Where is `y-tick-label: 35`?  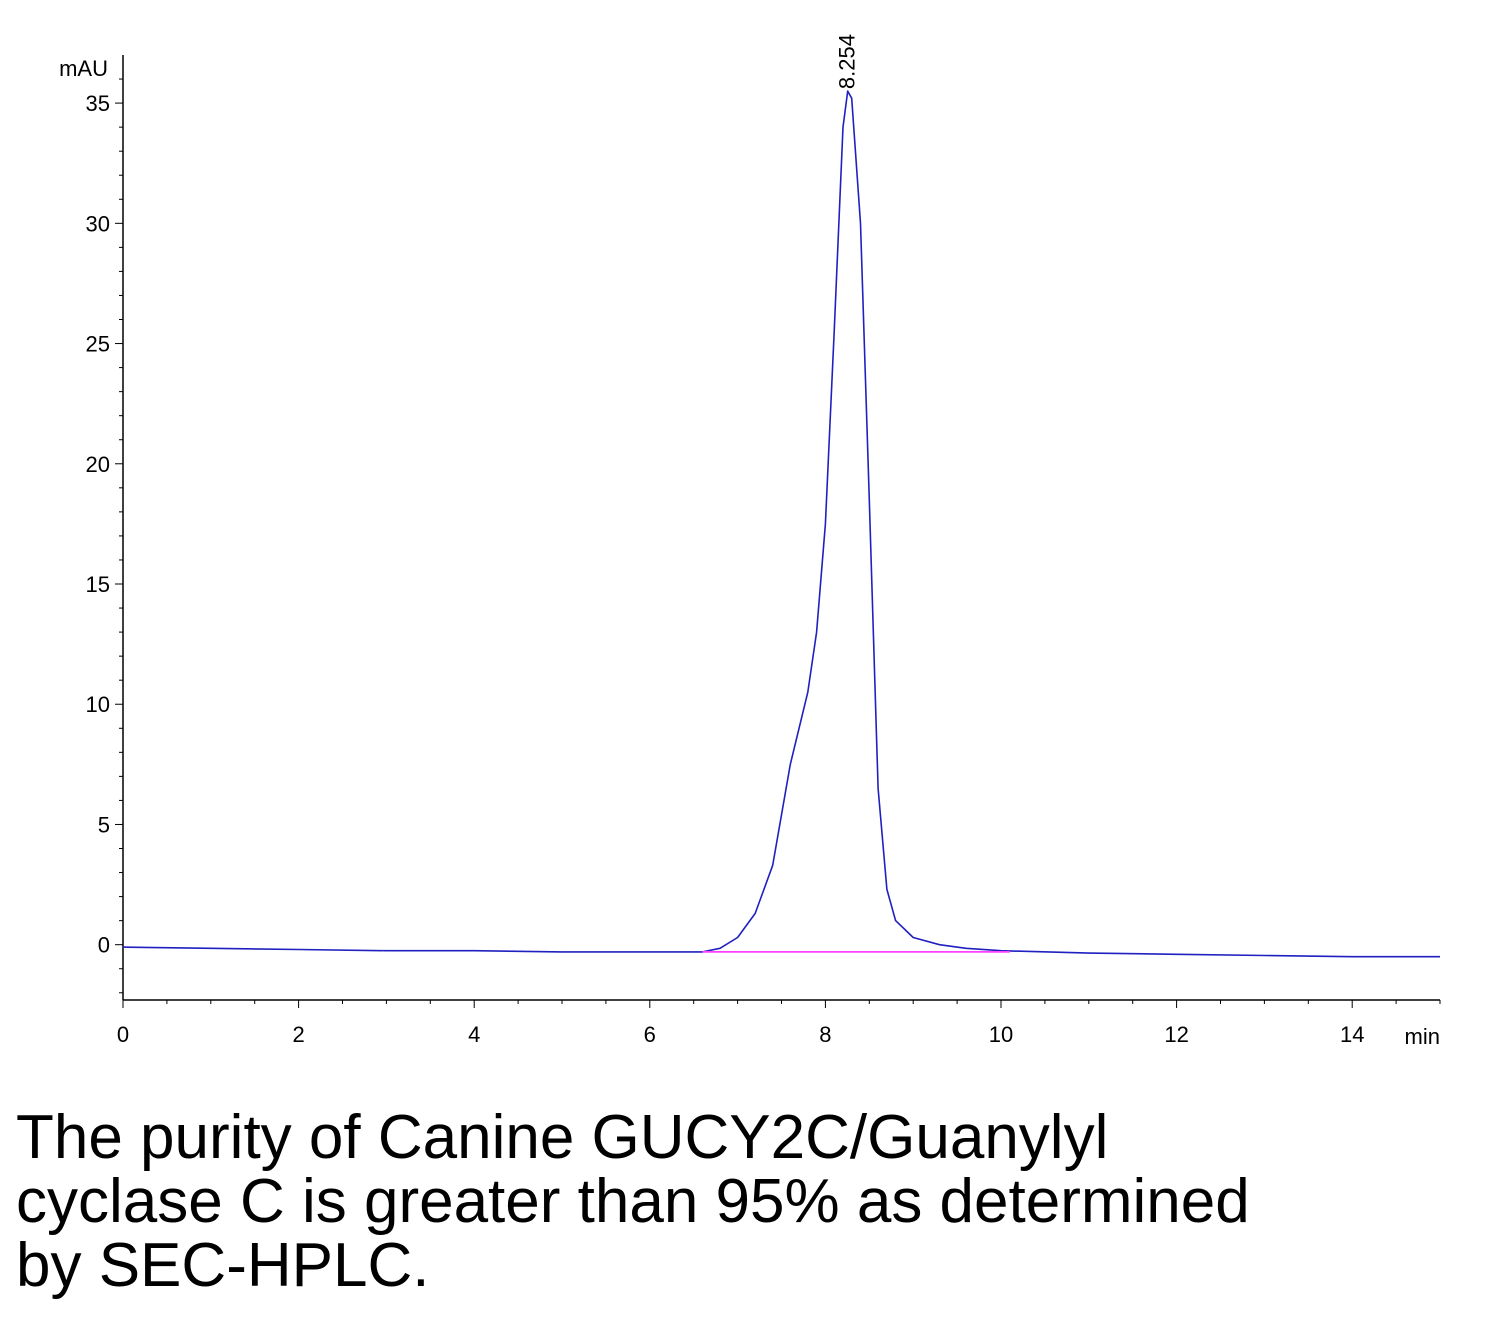 y-tick-label: 35 is located at coordinates (98, 103).